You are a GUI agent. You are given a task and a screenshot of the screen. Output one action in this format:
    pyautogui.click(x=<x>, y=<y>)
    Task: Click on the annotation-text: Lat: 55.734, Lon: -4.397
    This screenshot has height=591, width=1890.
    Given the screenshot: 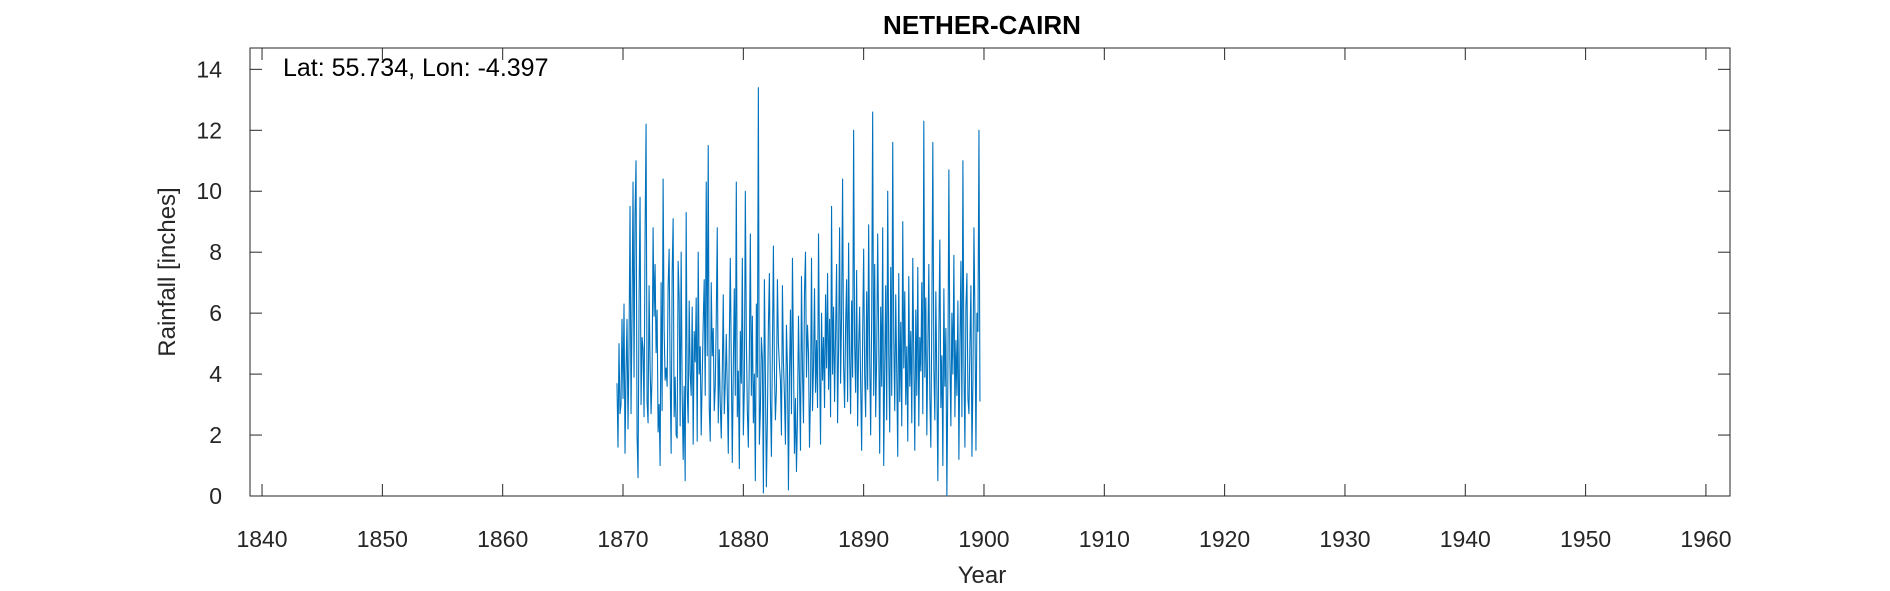 What is the action you would take?
    pyautogui.click(x=416, y=68)
    